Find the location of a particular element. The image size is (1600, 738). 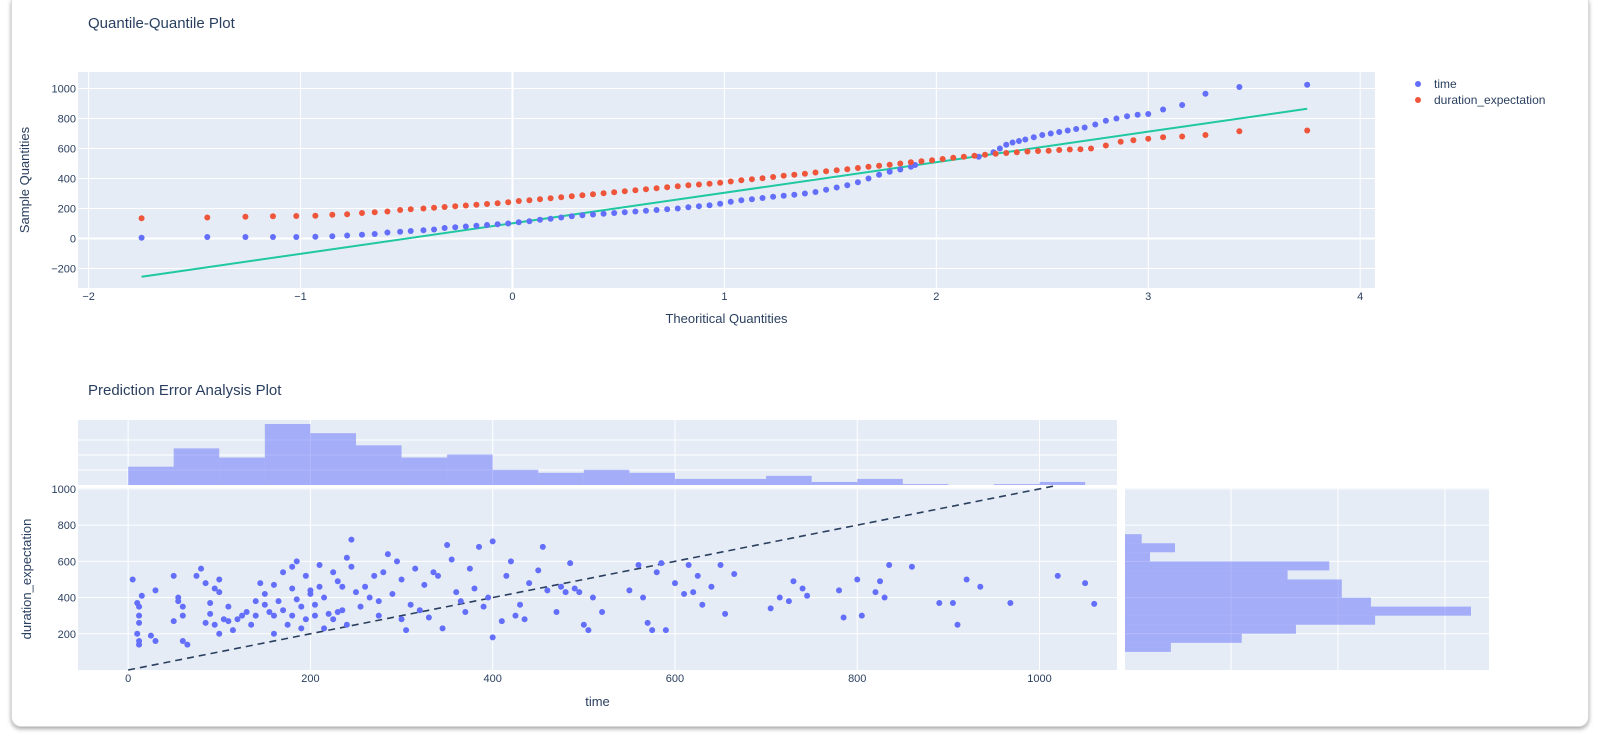

pe-y-tick-label: 200 is located at coordinates (67, 635).